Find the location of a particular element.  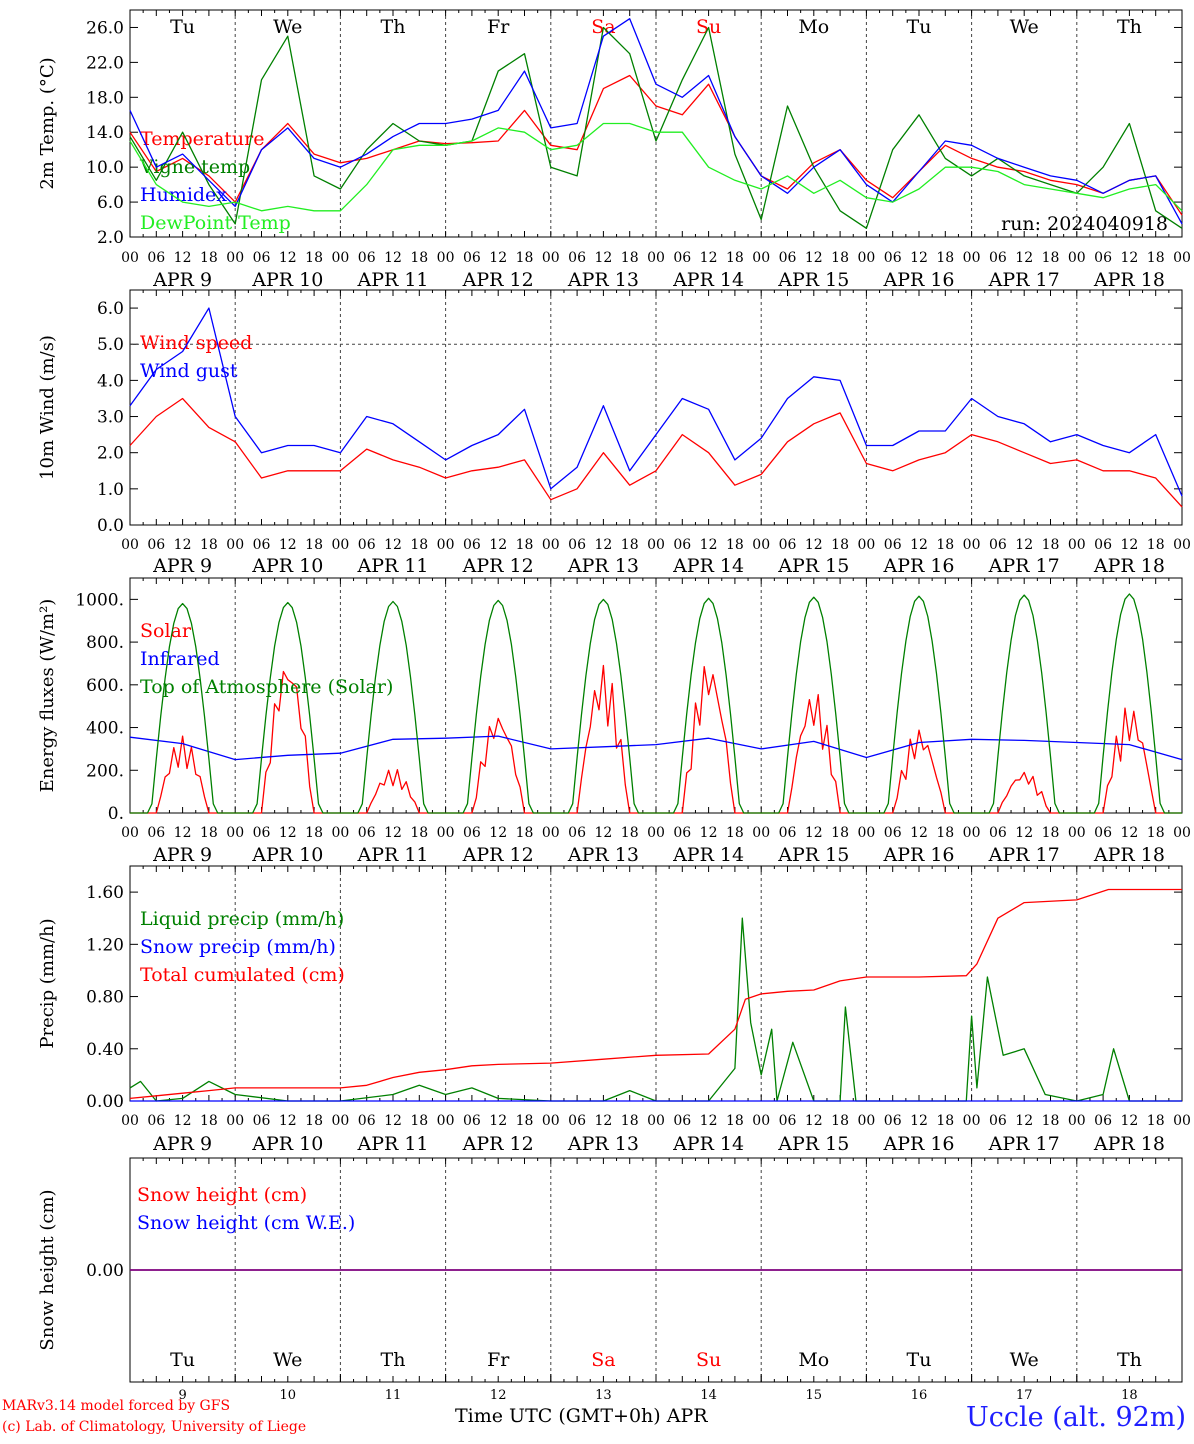

date-label: APR 14 is located at coordinates (708, 566).